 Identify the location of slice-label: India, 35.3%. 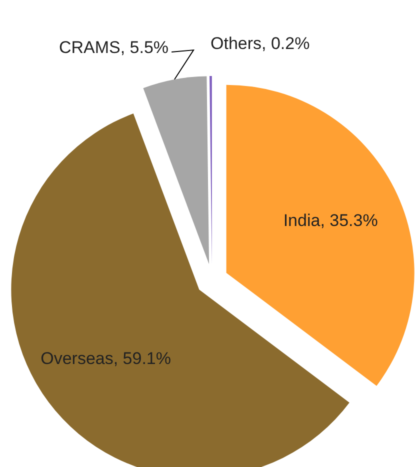
(330, 221).